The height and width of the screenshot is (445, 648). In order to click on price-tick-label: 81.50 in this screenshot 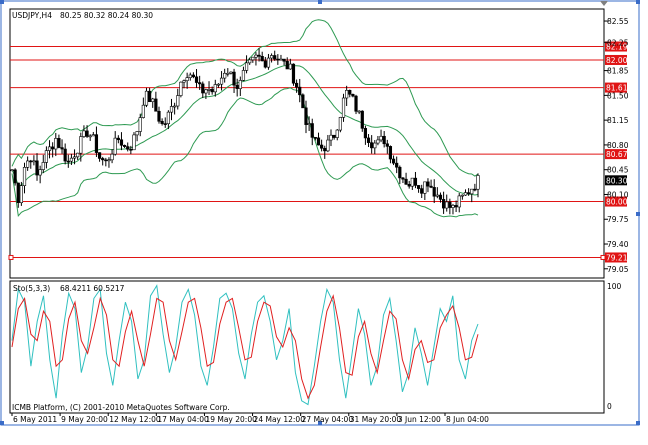, I will do `click(618, 95)`.